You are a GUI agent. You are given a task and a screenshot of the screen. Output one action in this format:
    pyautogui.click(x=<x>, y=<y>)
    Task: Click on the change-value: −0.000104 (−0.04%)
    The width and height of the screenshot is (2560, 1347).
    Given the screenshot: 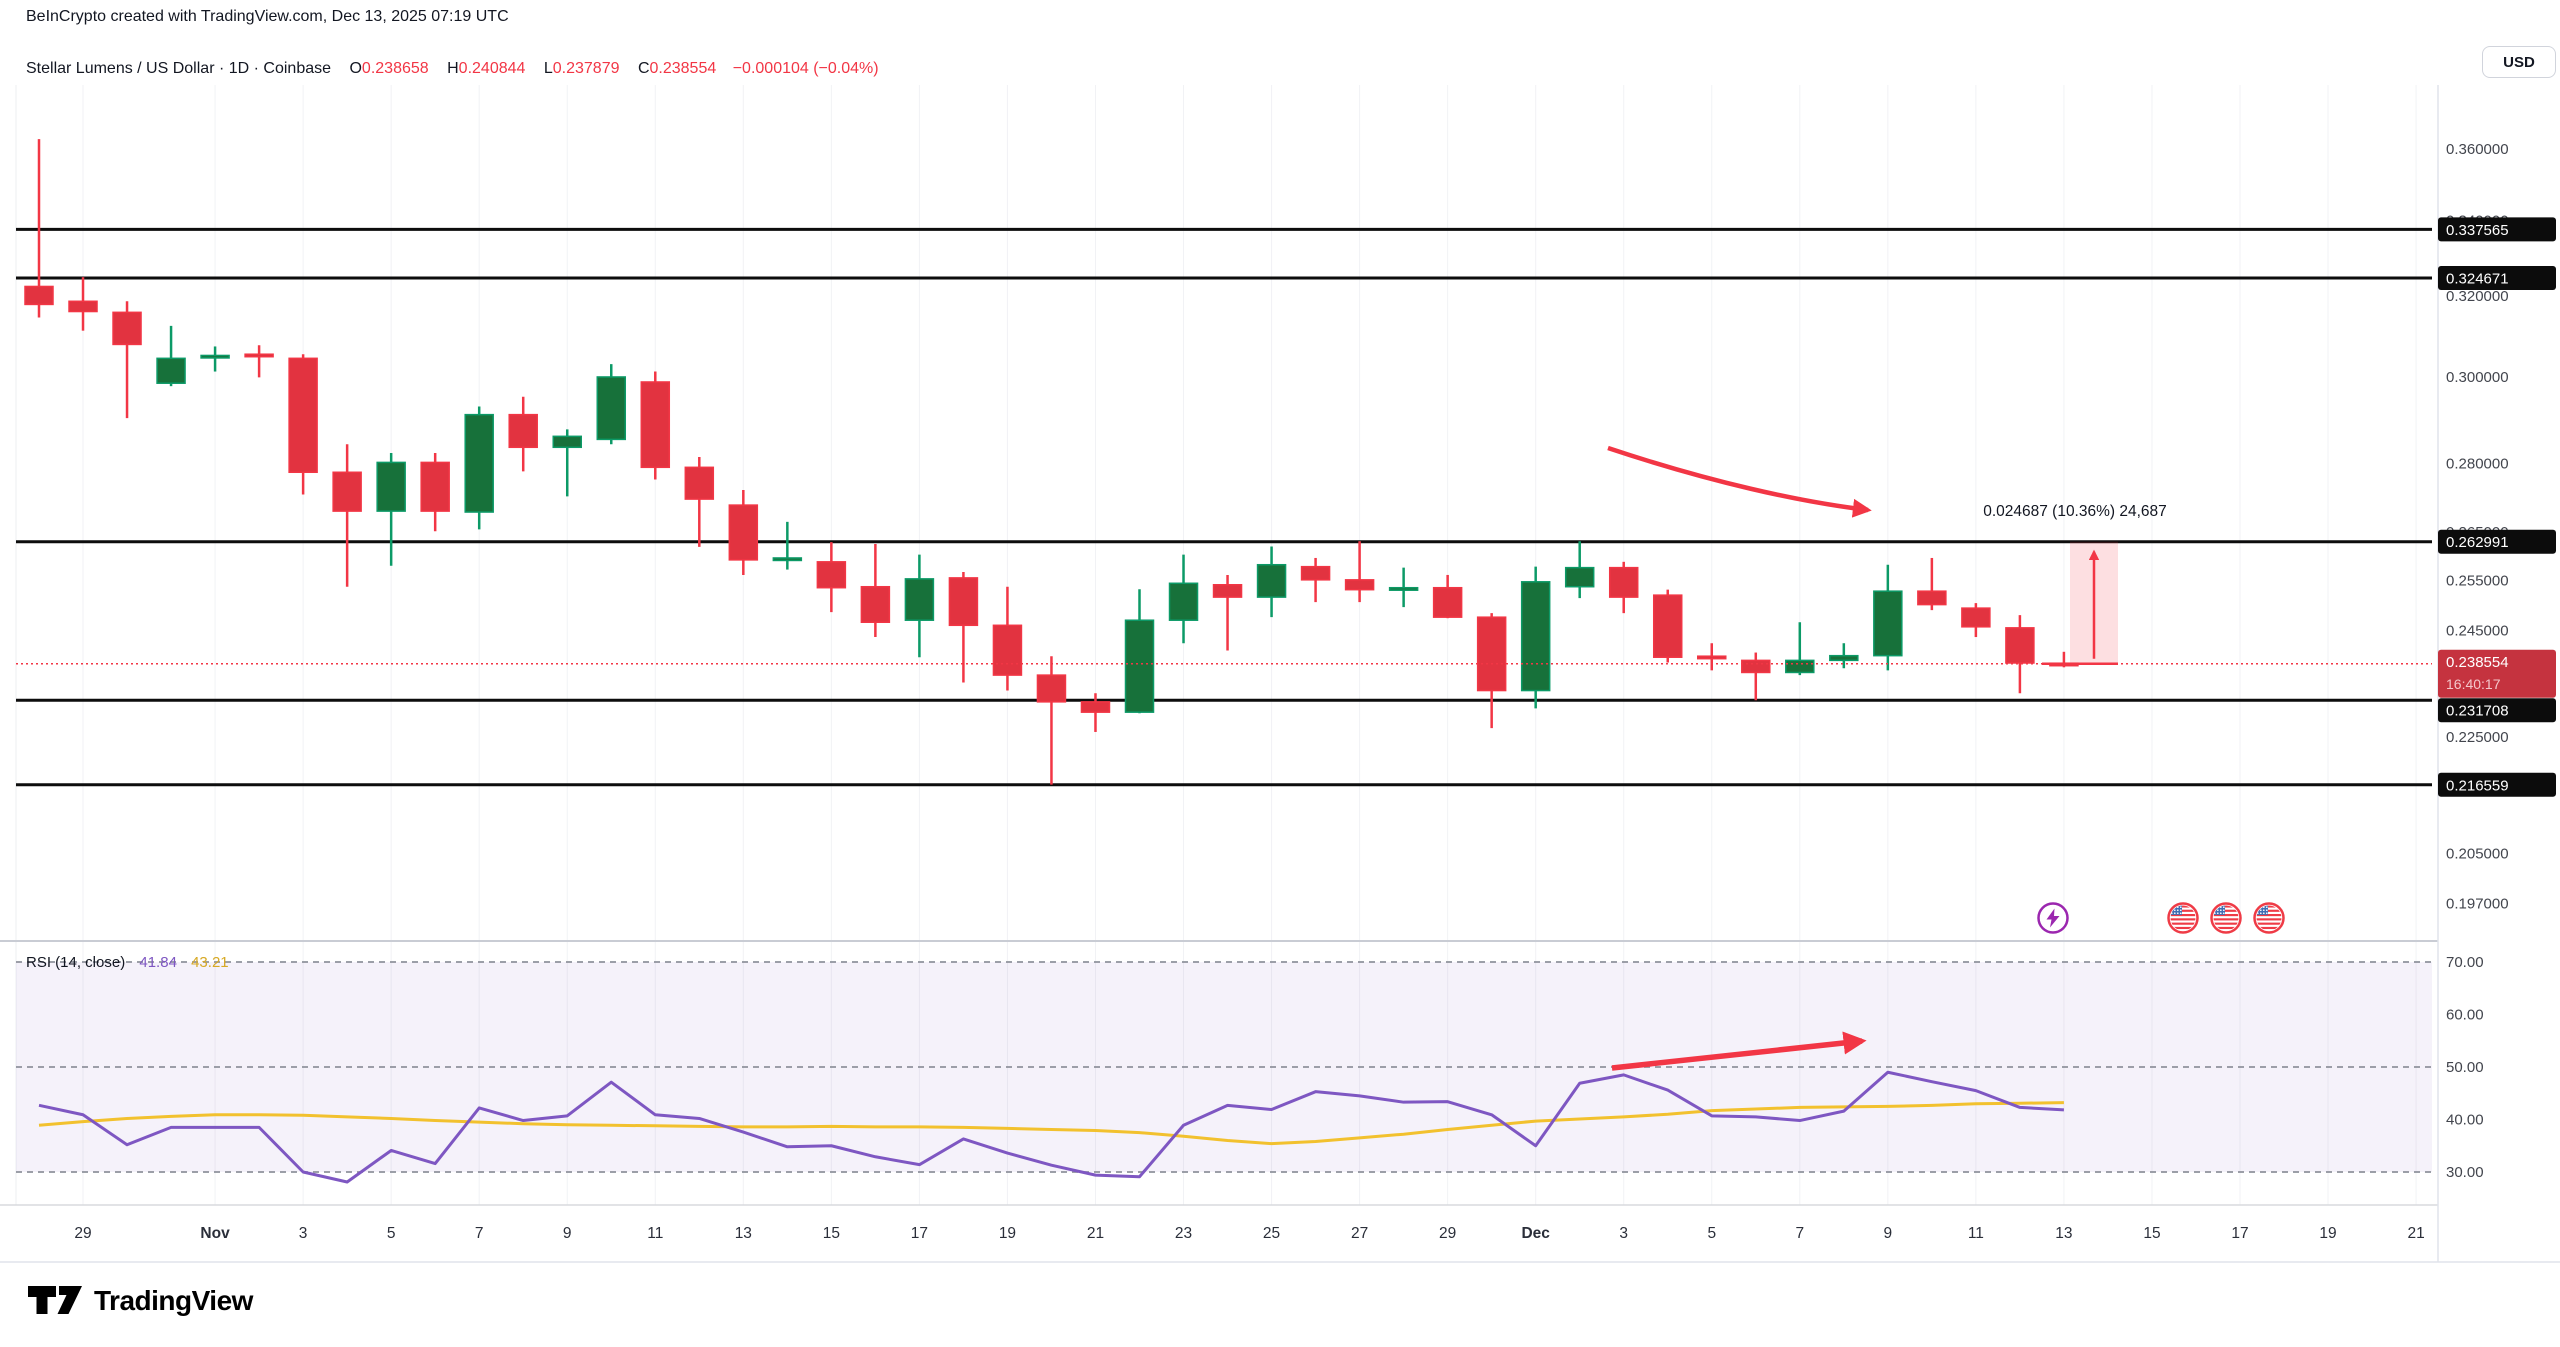 What is the action you would take?
    pyautogui.click(x=805, y=68)
    